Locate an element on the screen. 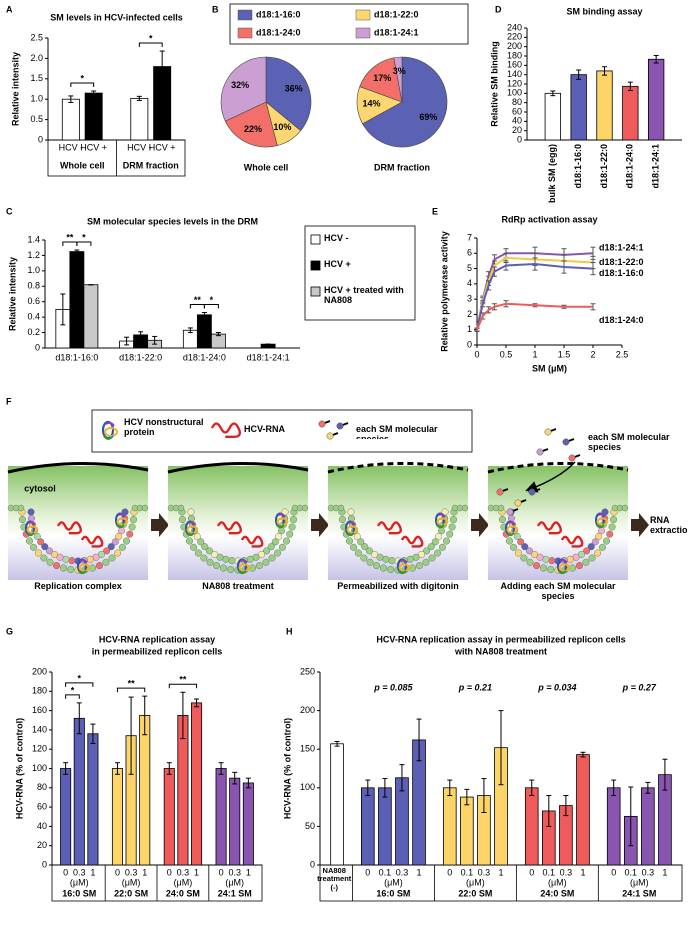 Image resolution: width=688 pixels, height=927 pixels. legend-label-box: HCV nonstructural protein is located at coordinates (164, 427).